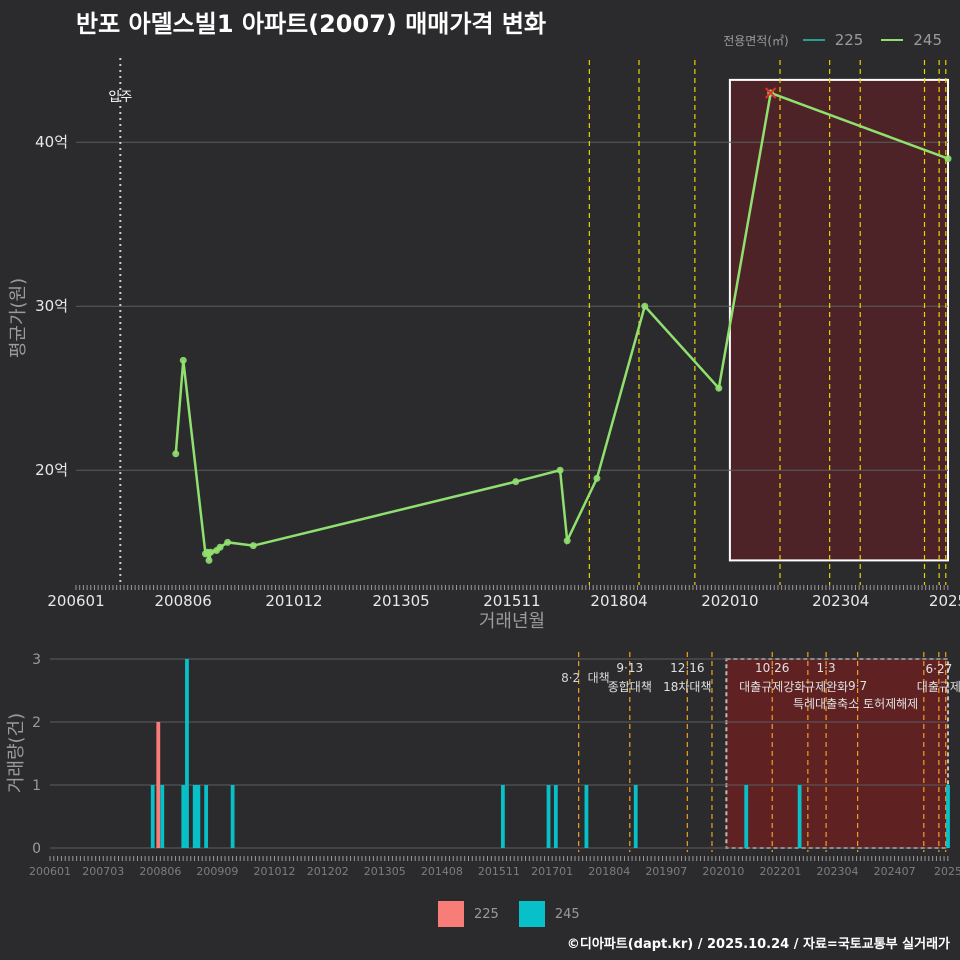 The height and width of the screenshot is (960, 960). Describe the element at coordinates (629, 668) in the screenshot. I see `policy-label-date: 9·13` at that location.